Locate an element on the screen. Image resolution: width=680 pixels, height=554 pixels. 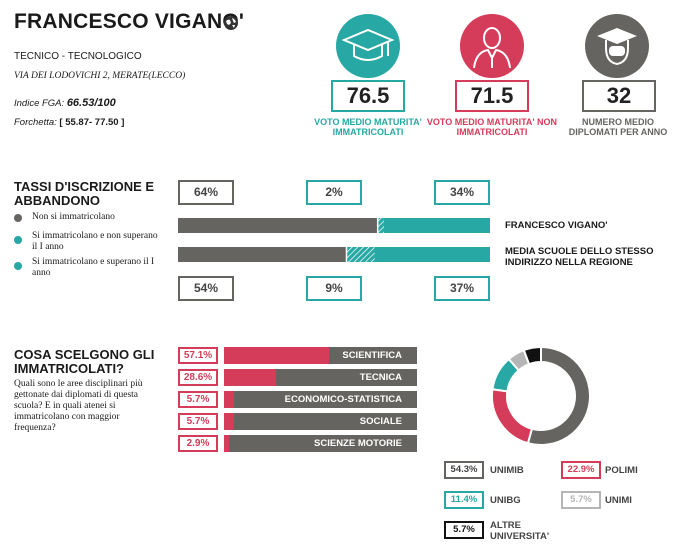
unibg-label: UNIBG is located at coordinates (505, 500).